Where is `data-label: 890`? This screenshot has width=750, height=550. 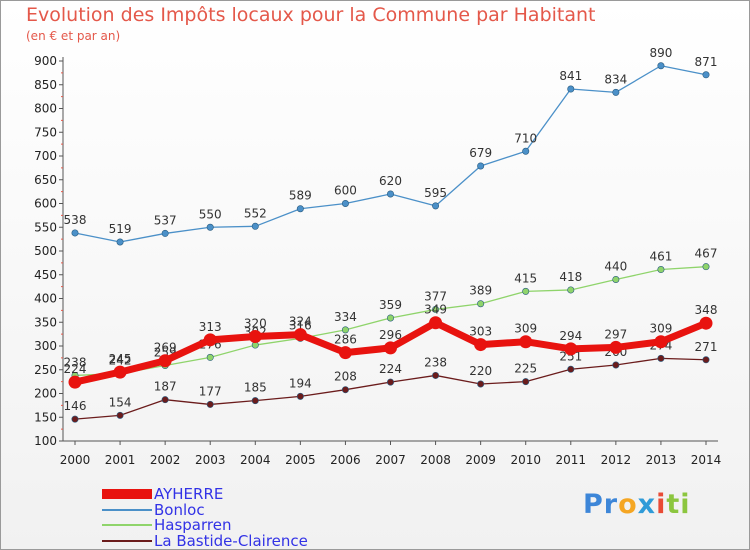 data-label: 890 is located at coordinates (660, 53).